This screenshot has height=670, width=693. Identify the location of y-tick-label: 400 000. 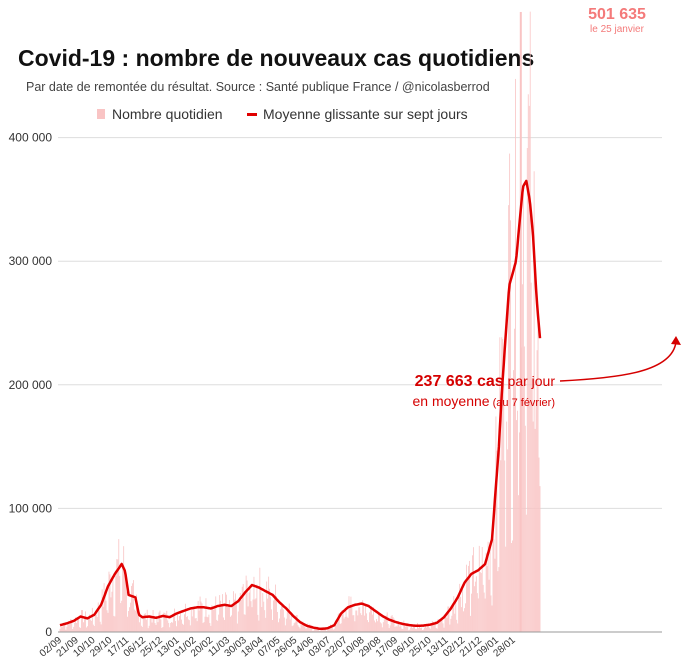
(31, 138).